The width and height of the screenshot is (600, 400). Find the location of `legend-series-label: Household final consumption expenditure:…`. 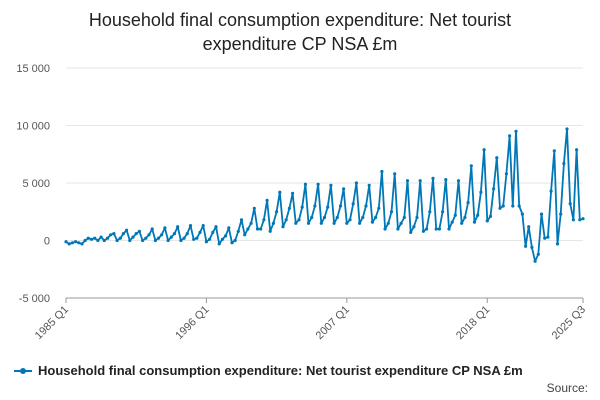

legend-series-label: Household final consumption expenditure:… is located at coordinates (280, 370).